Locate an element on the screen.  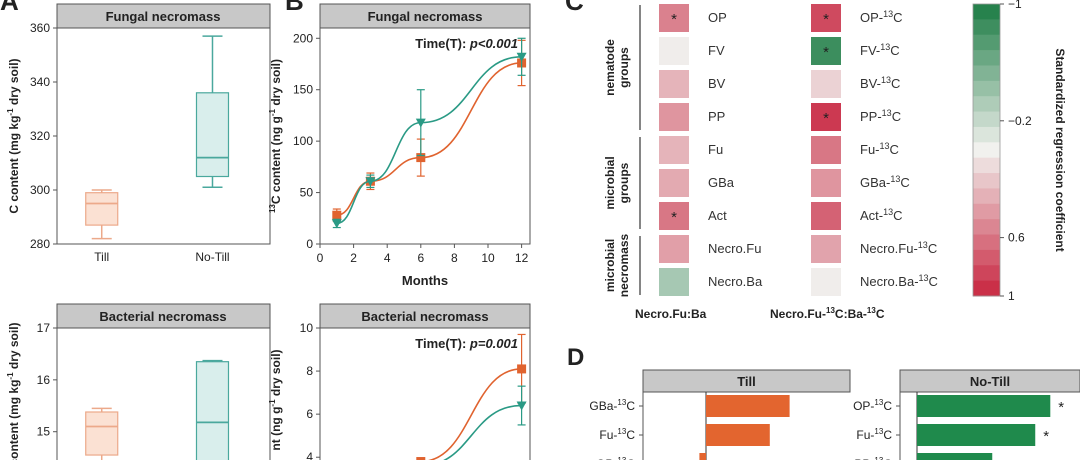
colorbar-tick-label: −1 is located at coordinates (1015, 5).